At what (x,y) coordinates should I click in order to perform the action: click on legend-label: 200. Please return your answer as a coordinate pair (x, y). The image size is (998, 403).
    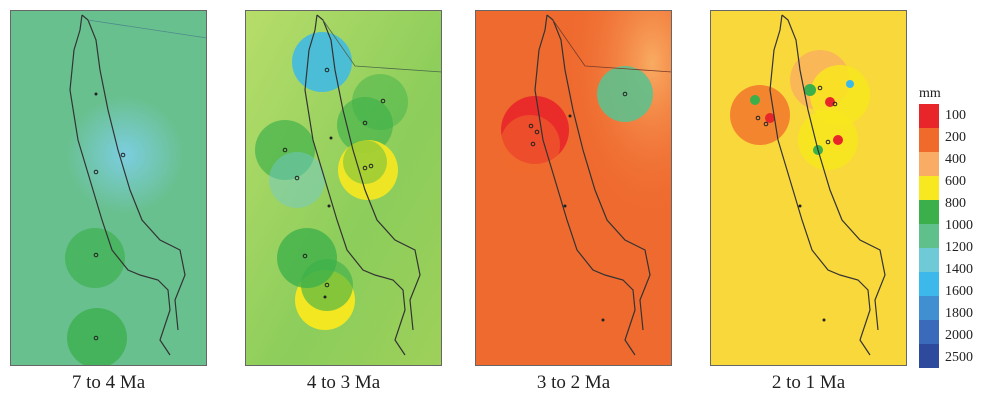
    Looking at the image, I should click on (955, 137).